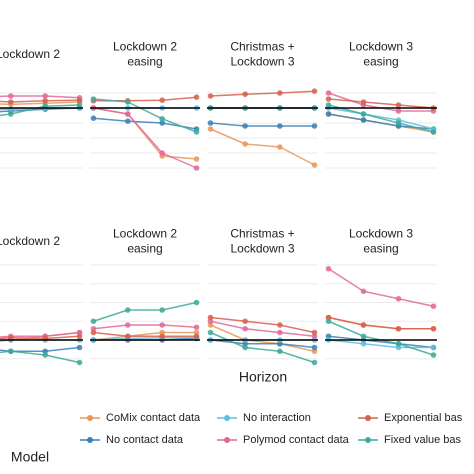 This screenshot has height=474, width=474. Describe the element at coordinates (263, 377) in the screenshot. I see `x-axis-label: Horizon` at that location.